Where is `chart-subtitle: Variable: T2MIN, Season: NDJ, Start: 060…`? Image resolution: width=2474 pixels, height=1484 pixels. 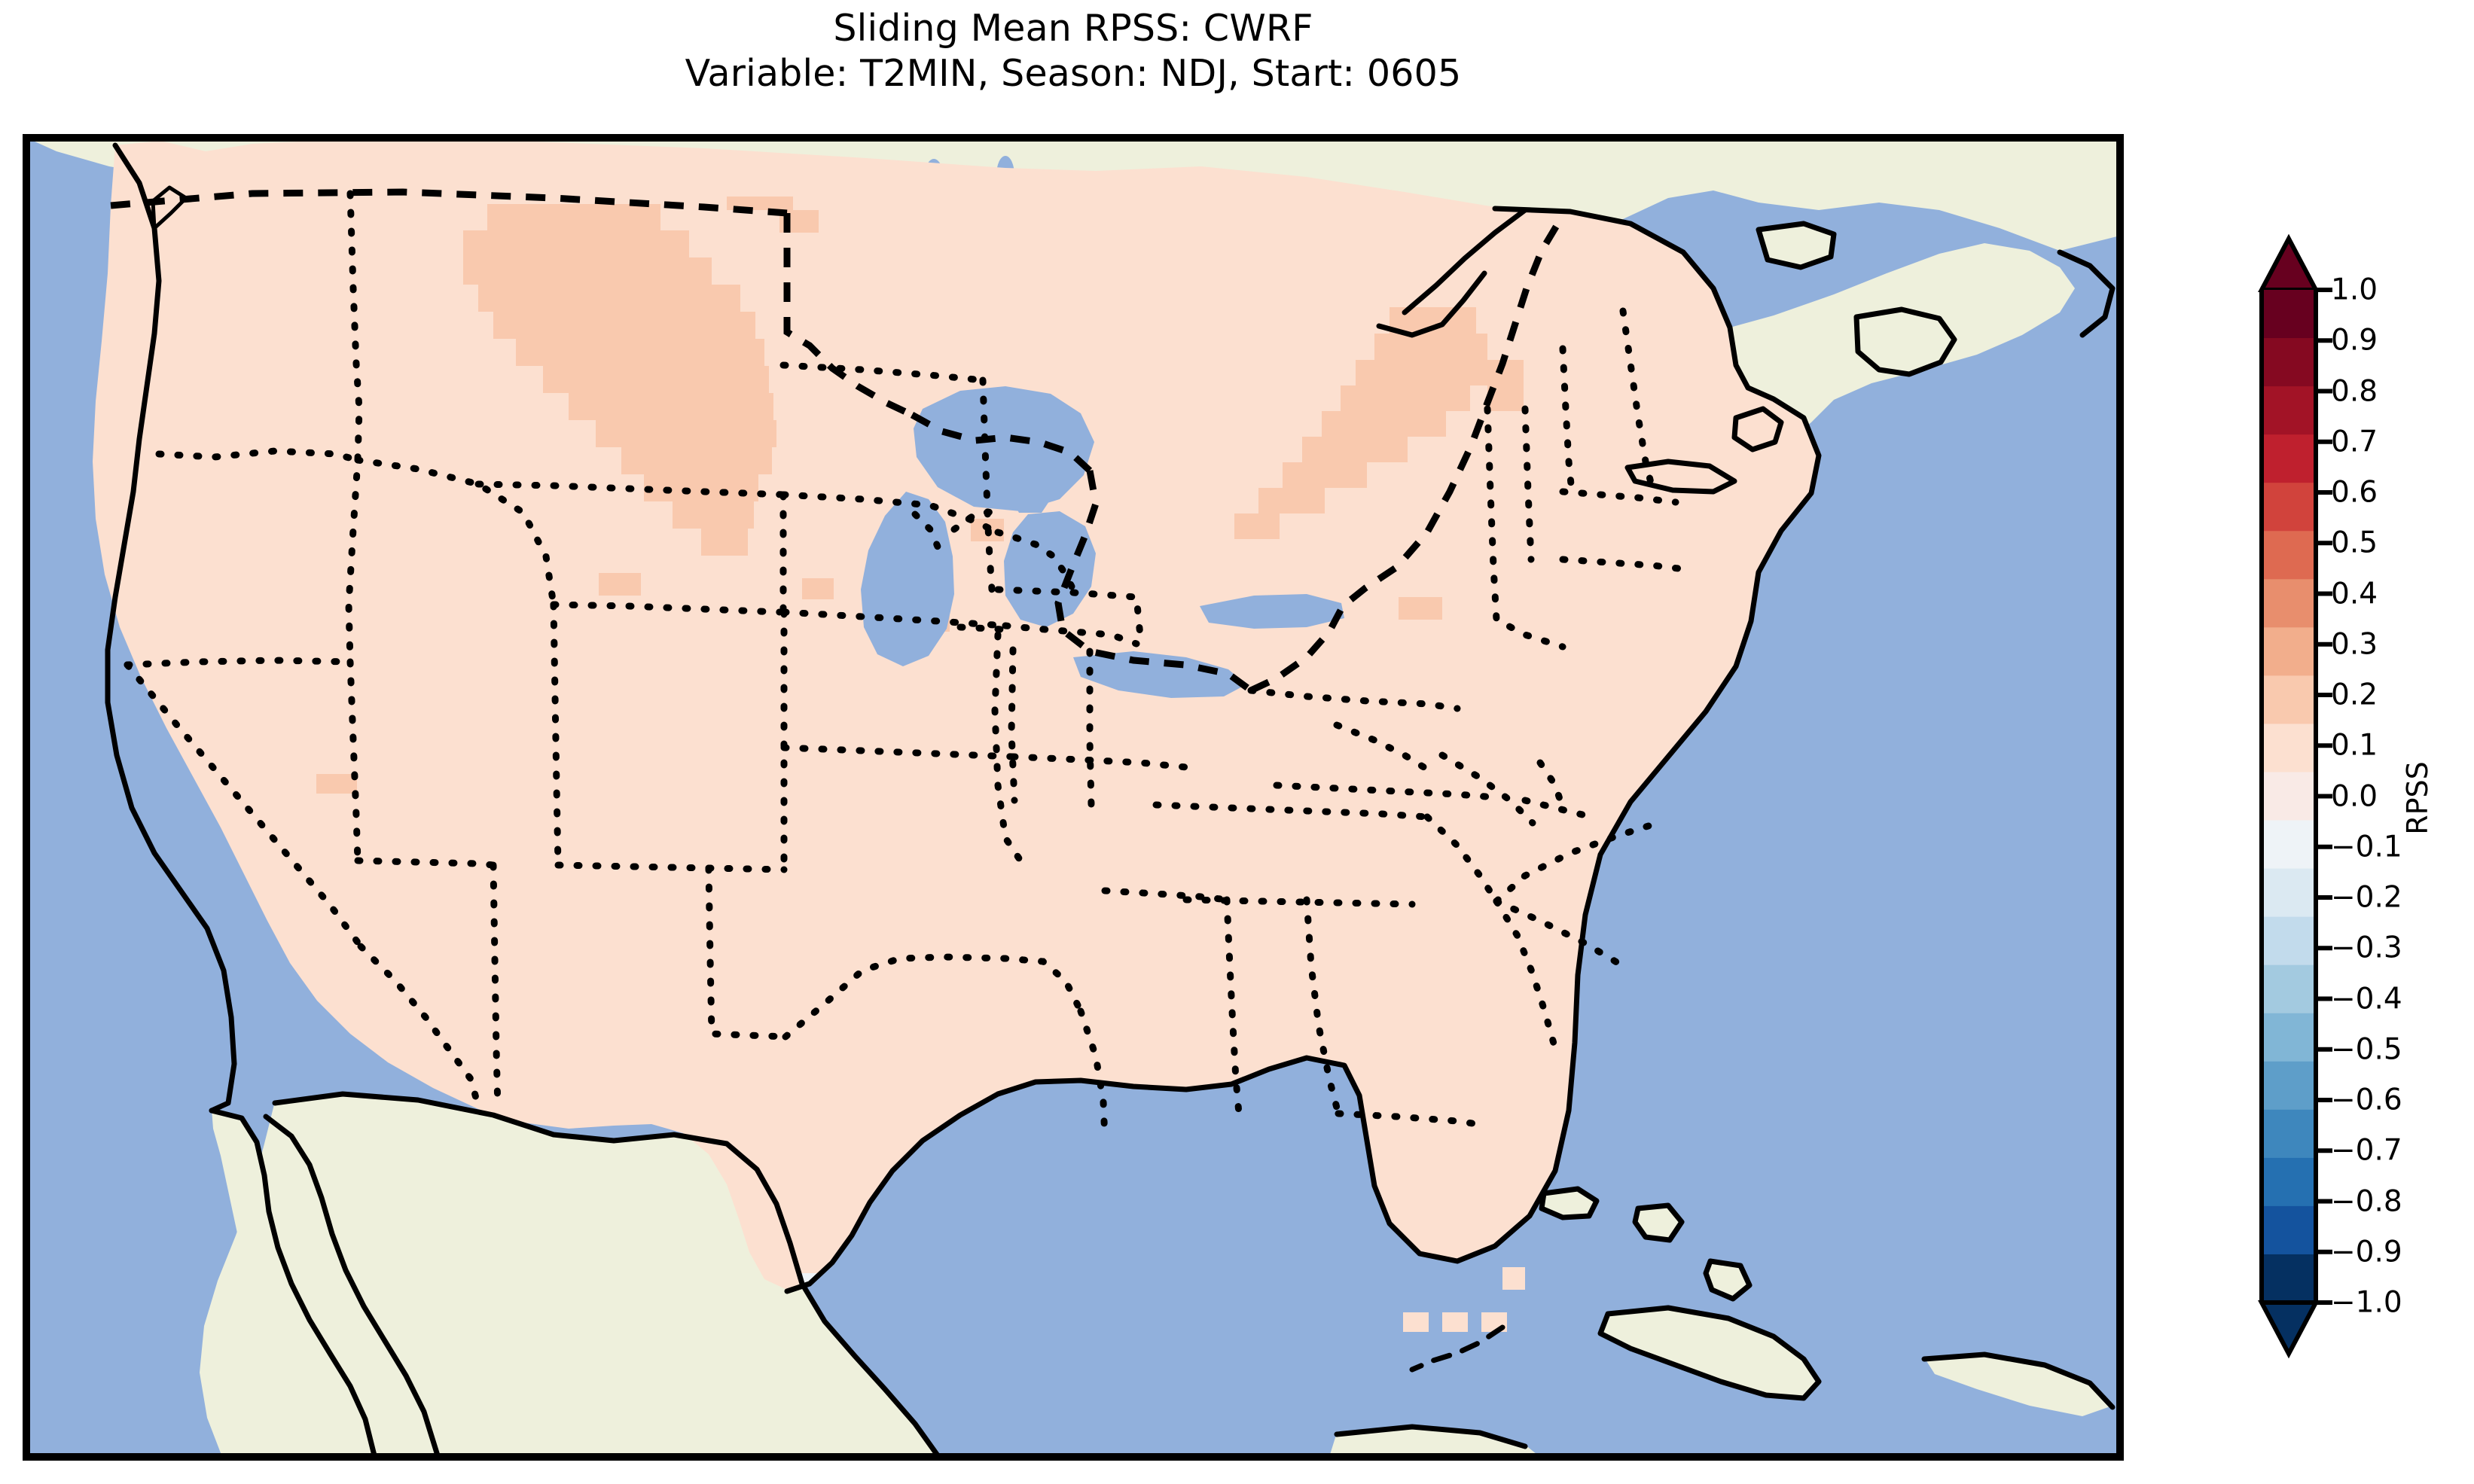
chart-subtitle: Variable: T2MIN, Season: NDJ, Start: 060… is located at coordinates (1073, 73).